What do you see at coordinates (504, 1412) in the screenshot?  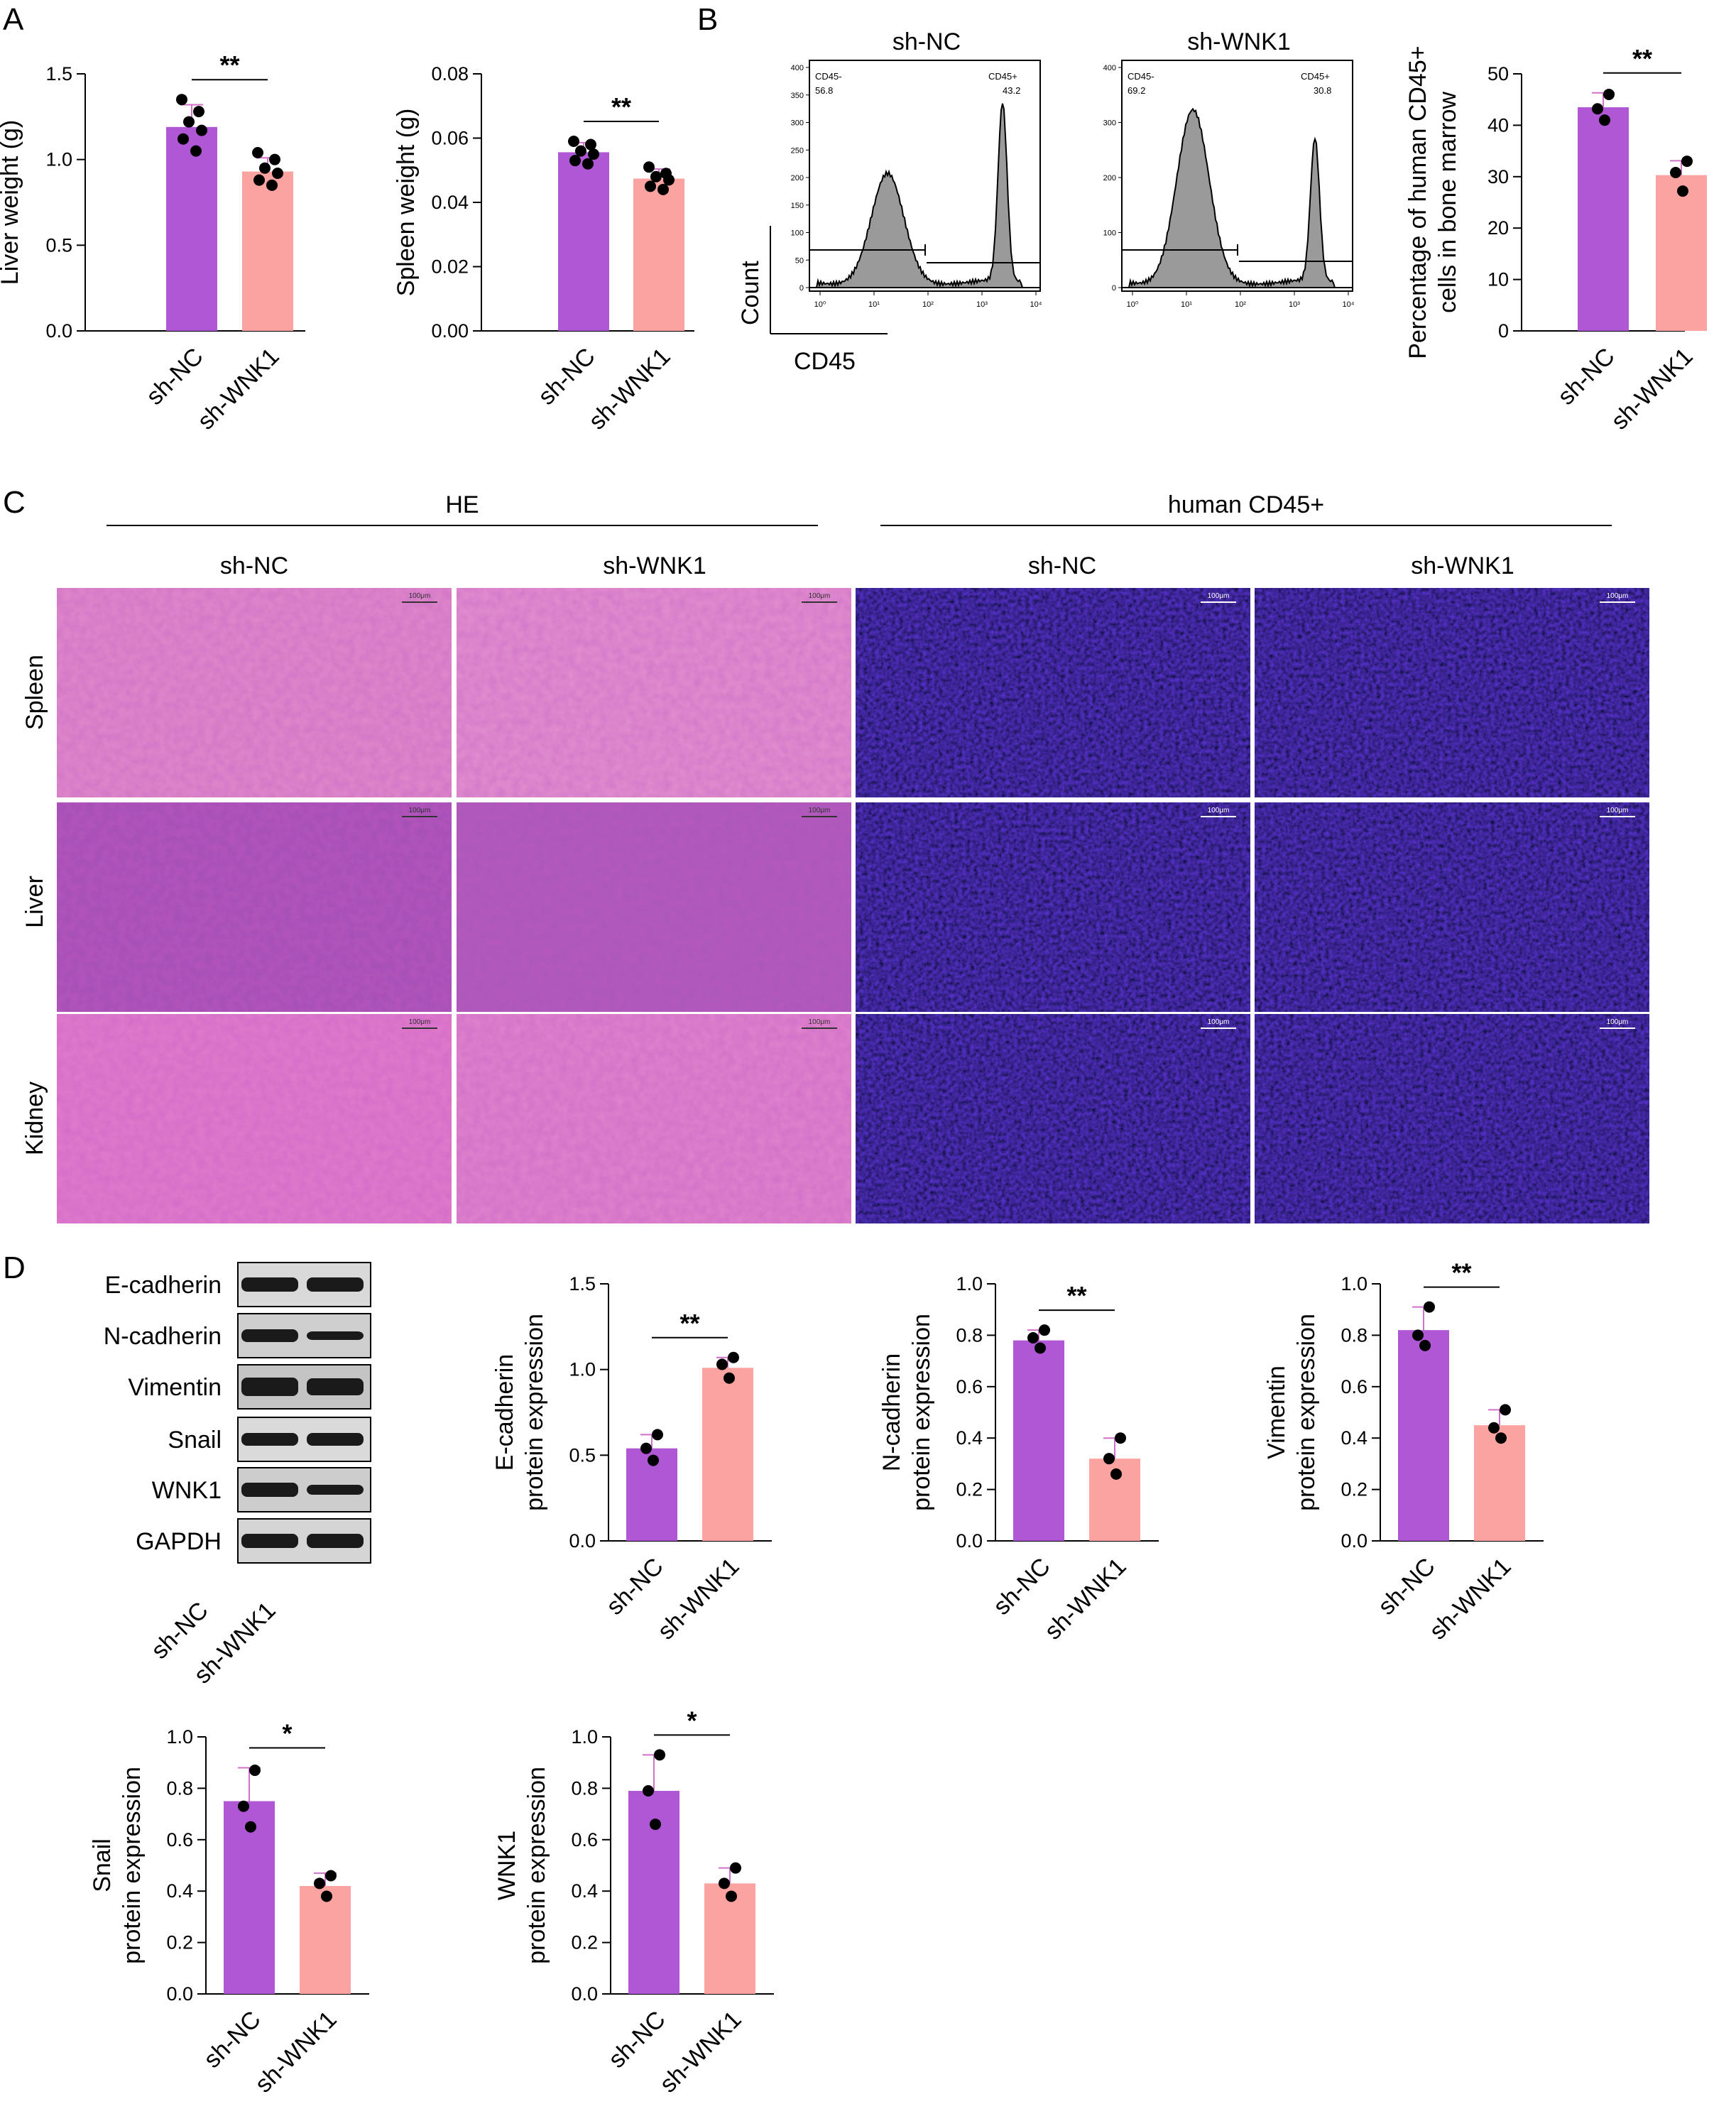 I see `y-axis-title: E-cadherin` at bounding box center [504, 1412].